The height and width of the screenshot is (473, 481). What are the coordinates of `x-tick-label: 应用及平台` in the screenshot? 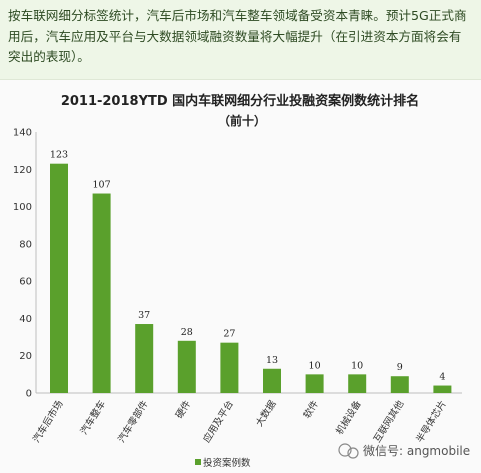 It's located at (218, 421).